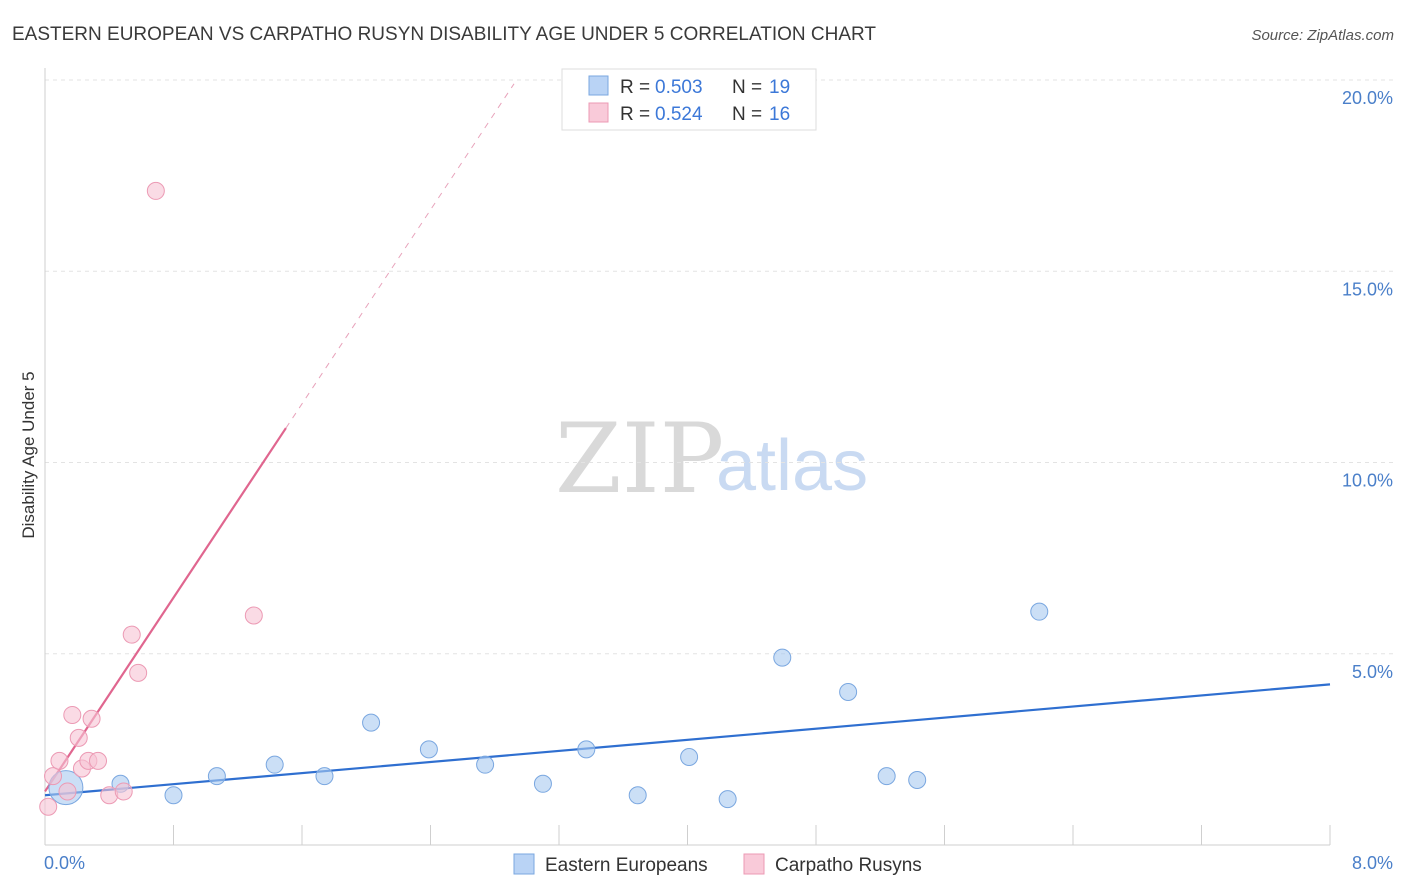 The height and width of the screenshot is (892, 1406). What do you see at coordinates (639, 459) in the screenshot?
I see `watermark-zip: ZIP` at bounding box center [639, 459].